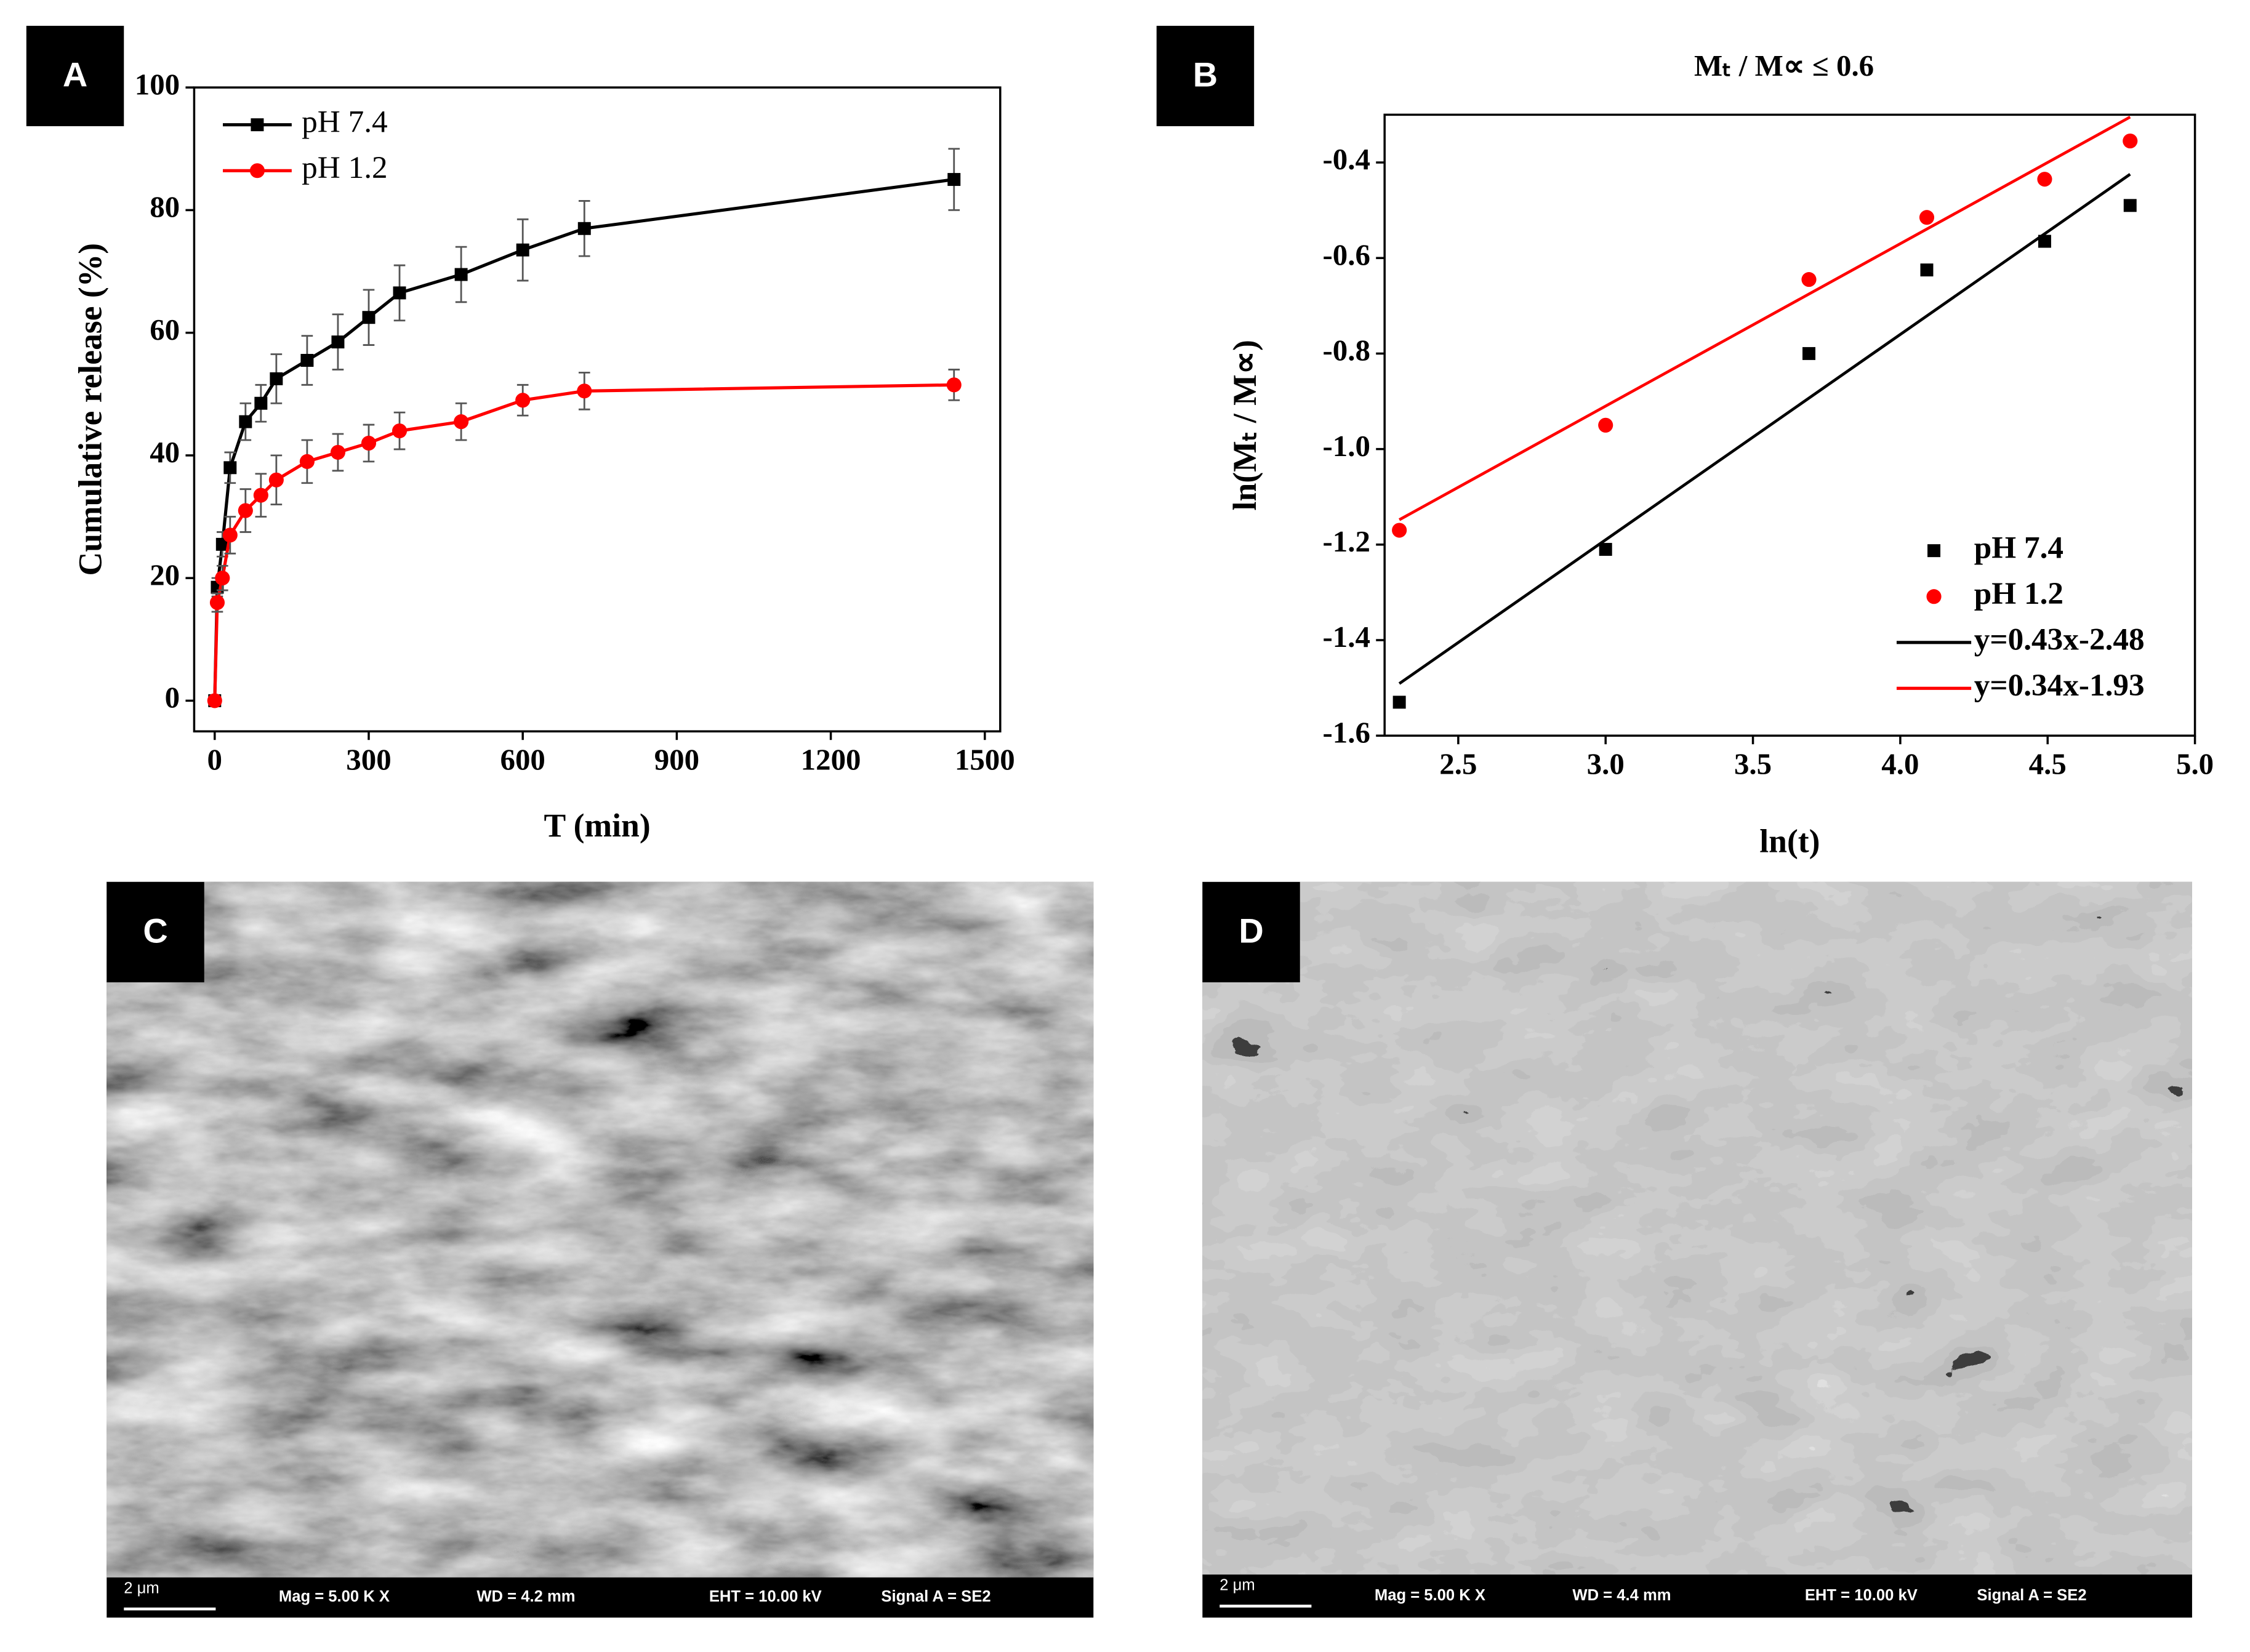 The width and height of the screenshot is (2250, 1652). What do you see at coordinates (1789, 841) in the screenshot?
I see `x-axis-label: ln(t)` at bounding box center [1789, 841].